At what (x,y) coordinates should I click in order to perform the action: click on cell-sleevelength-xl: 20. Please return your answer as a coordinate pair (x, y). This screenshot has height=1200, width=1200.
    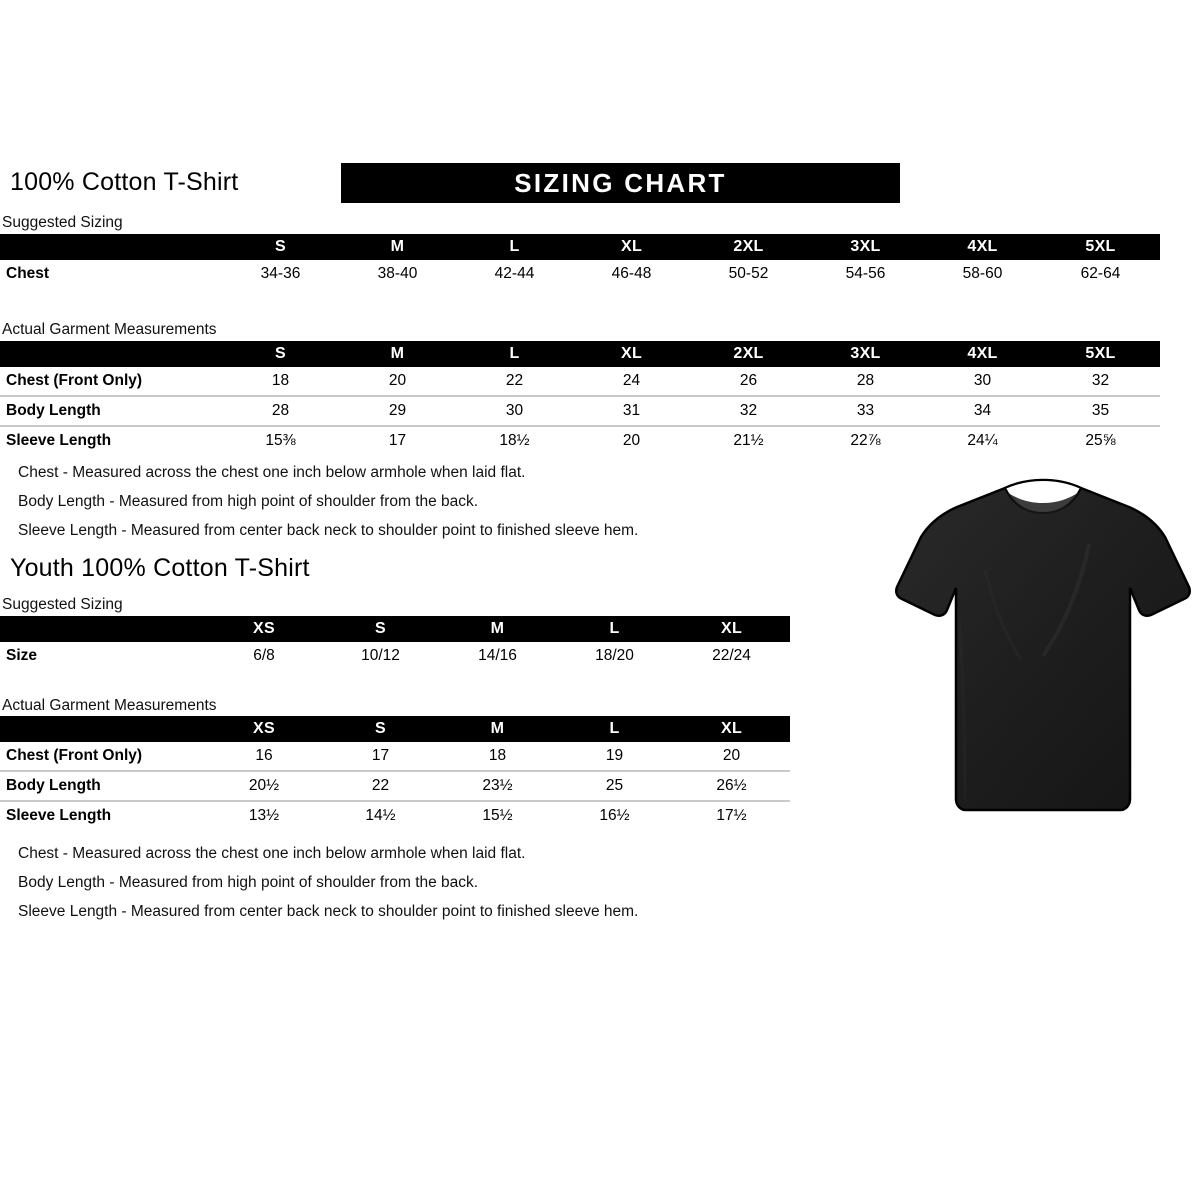
    Looking at the image, I should click on (631, 440).